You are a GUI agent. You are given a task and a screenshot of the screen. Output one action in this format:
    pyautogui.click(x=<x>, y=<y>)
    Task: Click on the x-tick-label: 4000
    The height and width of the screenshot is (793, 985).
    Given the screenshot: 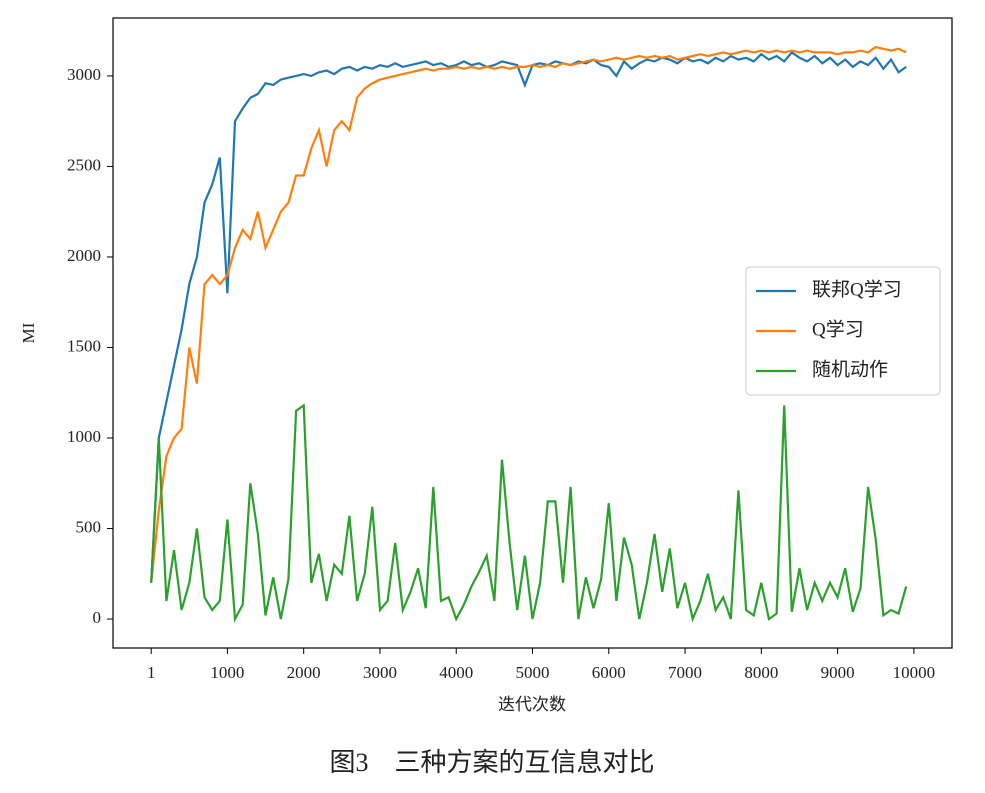 What is the action you would take?
    pyautogui.click(x=456, y=672)
    